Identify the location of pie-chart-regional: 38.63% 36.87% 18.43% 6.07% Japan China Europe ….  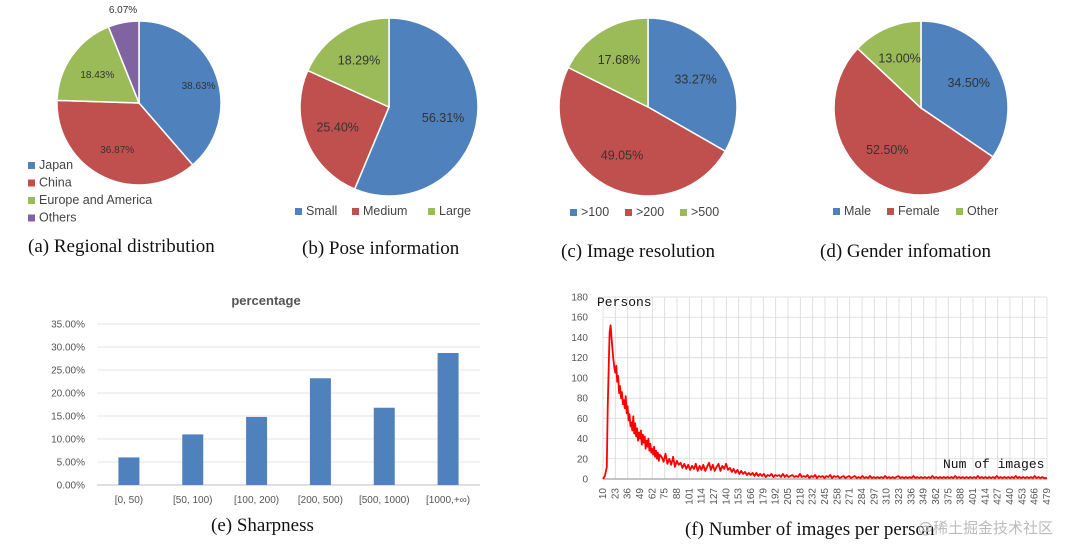
(125, 115).